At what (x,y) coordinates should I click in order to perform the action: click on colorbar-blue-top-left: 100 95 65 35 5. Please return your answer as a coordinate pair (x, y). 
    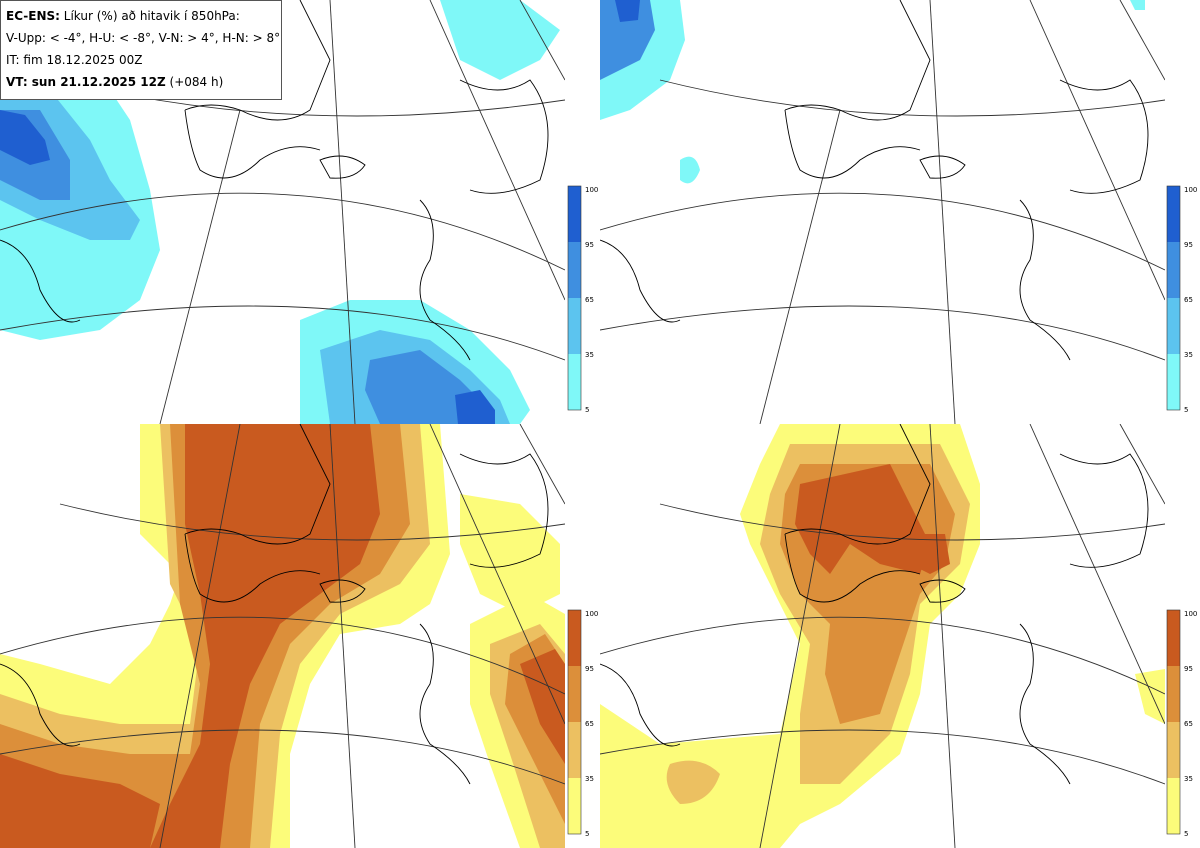
    Looking at the image, I should click on (583, 299).